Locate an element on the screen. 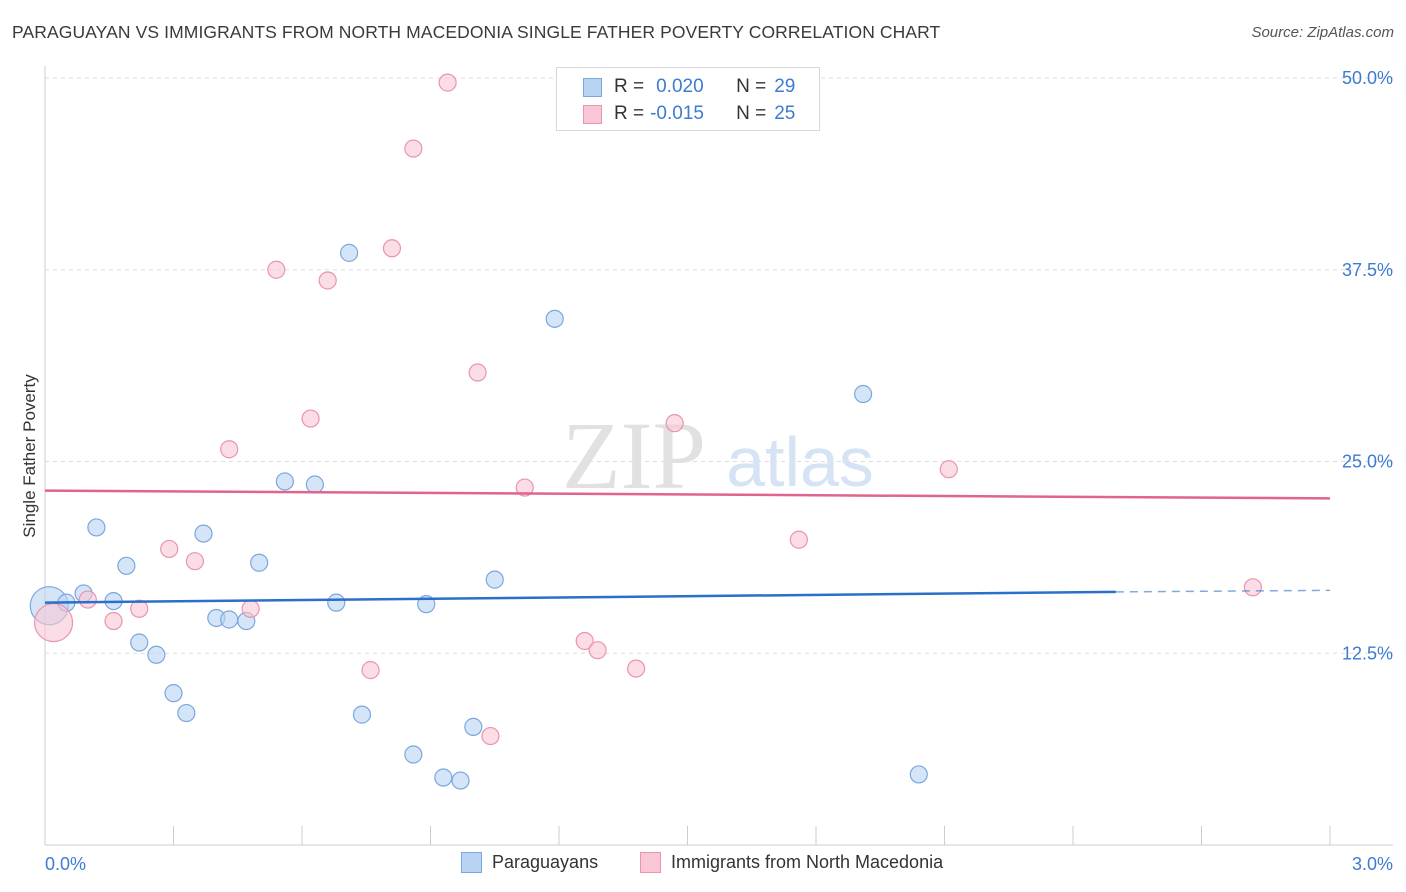 The image size is (1406, 892). x-tick-label: 3.0% is located at coordinates (1372, 864).